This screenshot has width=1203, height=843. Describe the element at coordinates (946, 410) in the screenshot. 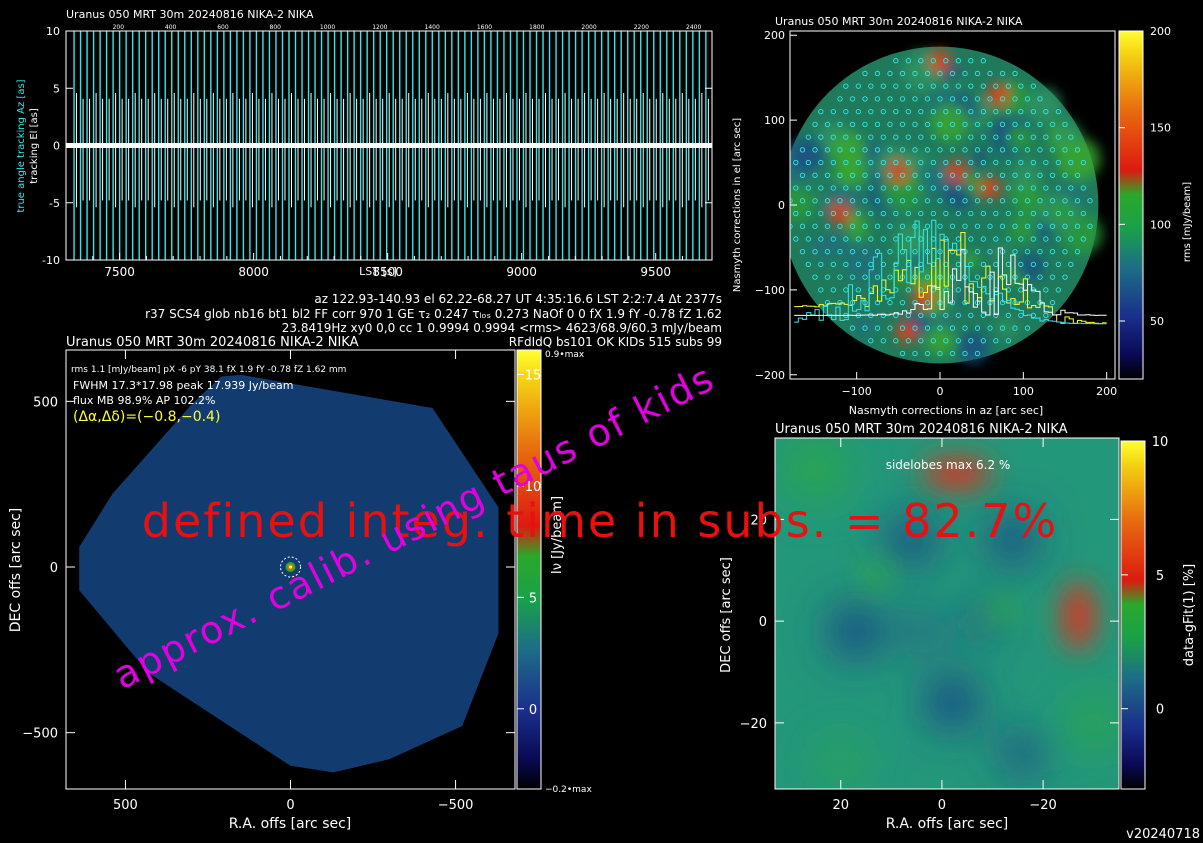

I see `nasmyth-x-label: Nasmyth corrections in az [arc sec]` at that location.